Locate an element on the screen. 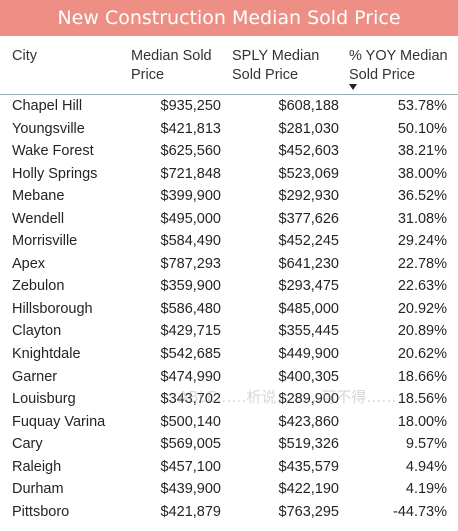  median-cell: $421,879 is located at coordinates (190, 511).